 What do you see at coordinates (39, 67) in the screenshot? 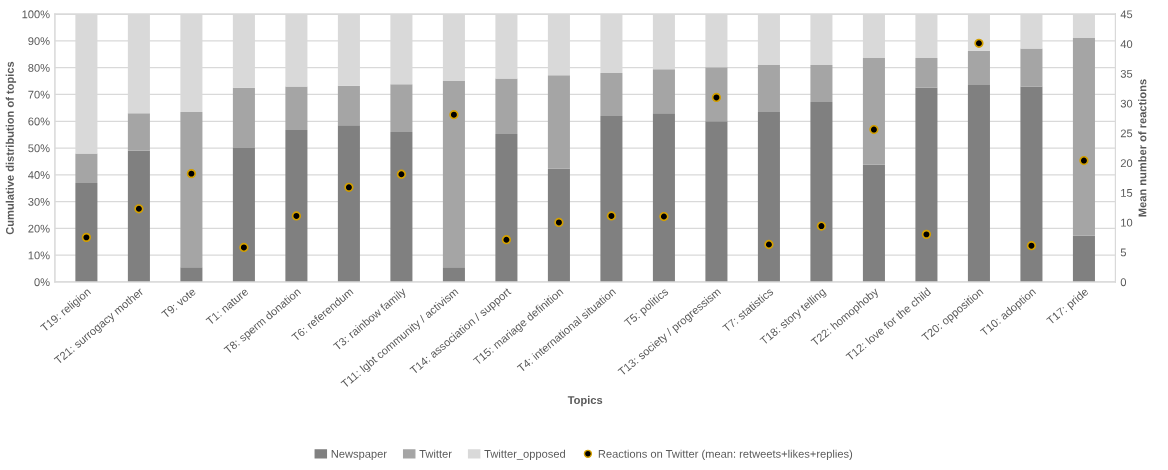
I see `y-tick-label: 80%` at bounding box center [39, 67].